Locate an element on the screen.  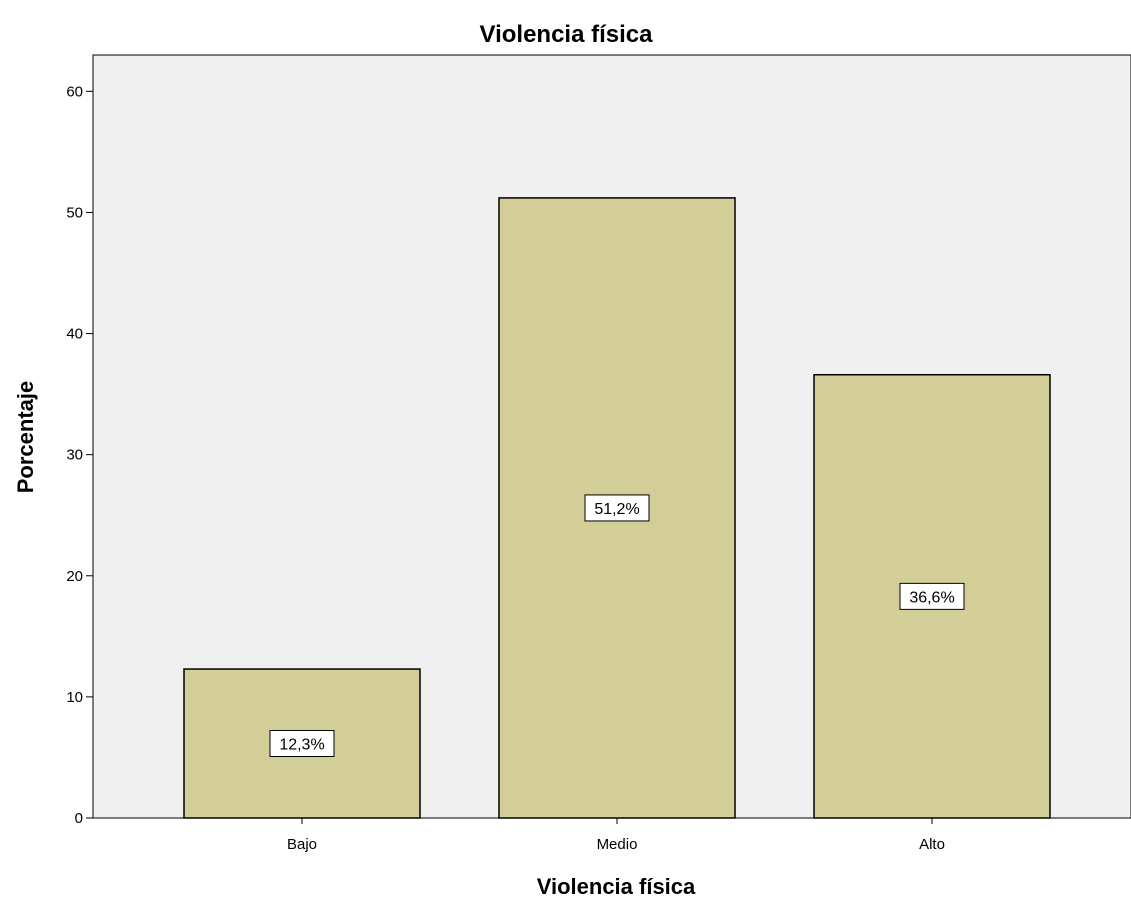
y-tick-label: 0 is located at coordinates (79, 818).